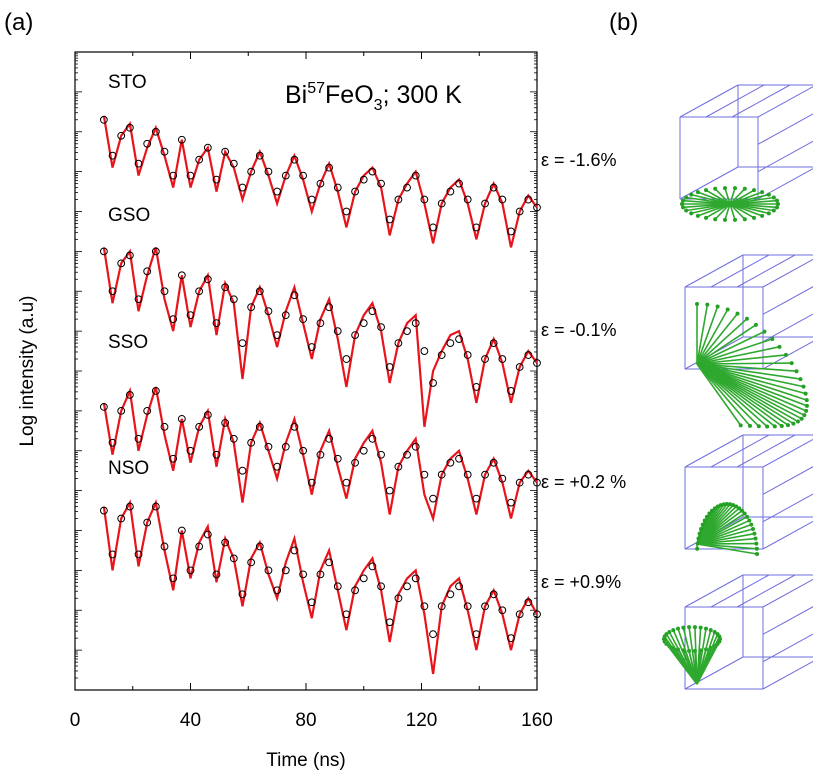  What do you see at coordinates (128, 342) in the screenshot?
I see `series-label: SSO` at bounding box center [128, 342].